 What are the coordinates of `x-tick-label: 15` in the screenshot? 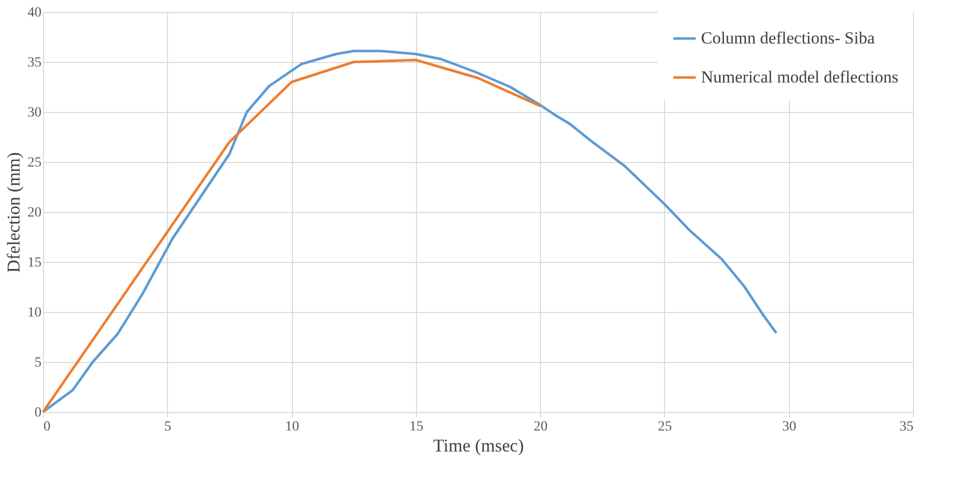 It's located at (416, 427).